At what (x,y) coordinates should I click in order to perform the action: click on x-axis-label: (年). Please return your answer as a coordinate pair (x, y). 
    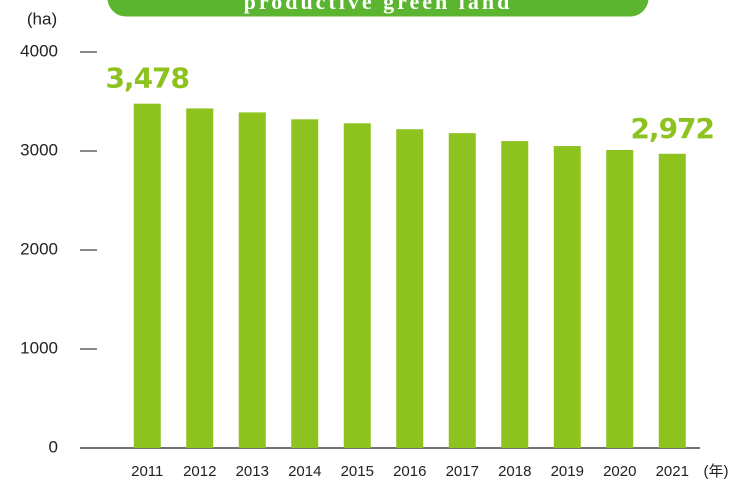
    Looking at the image, I should click on (716, 471).